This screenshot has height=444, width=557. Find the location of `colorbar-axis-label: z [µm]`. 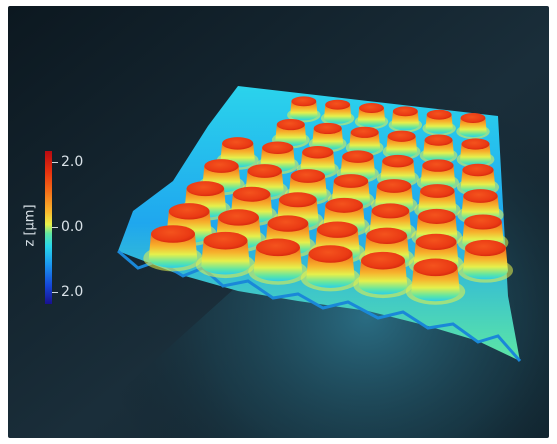

colorbar-axis-label: z [µm] is located at coordinates (30, 225).